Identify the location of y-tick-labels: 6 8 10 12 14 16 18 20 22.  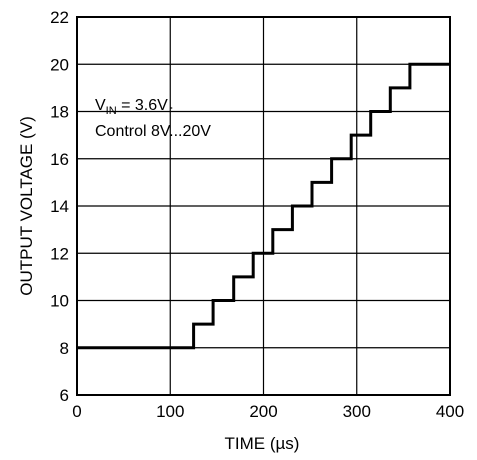
(59, 206).